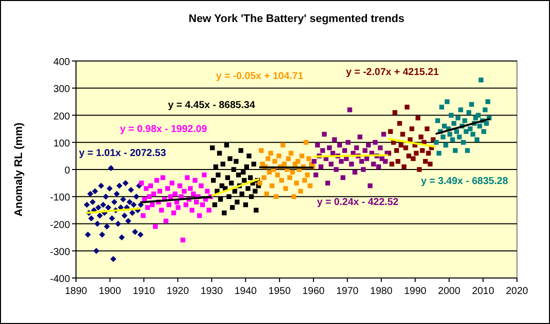 The height and width of the screenshot is (324, 550). I want to click on y-tick-label: 0, so click(67, 171).